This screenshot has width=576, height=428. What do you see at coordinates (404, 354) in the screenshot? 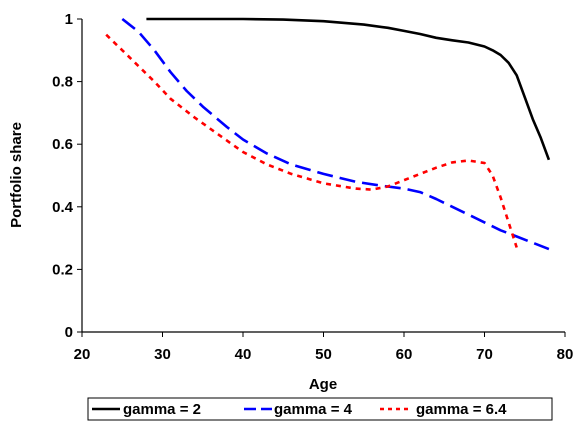
I see `x-tick-label: 60` at bounding box center [404, 354].